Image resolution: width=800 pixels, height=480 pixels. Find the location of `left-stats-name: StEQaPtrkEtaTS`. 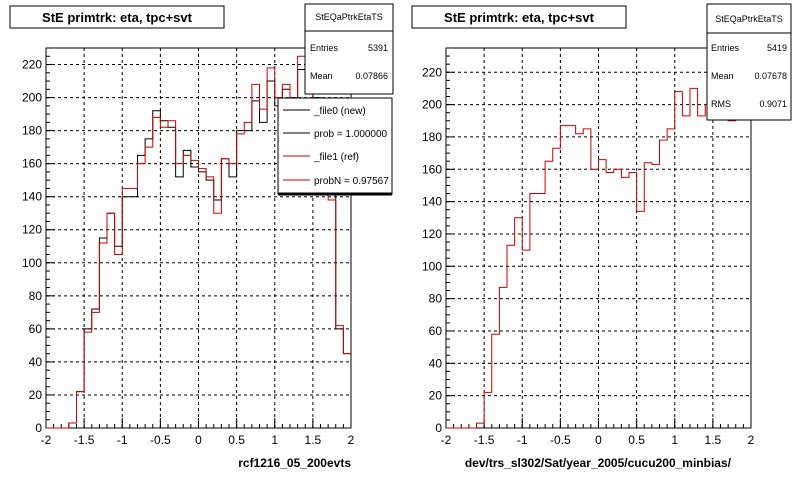

left-stats-name: StEQaPtrkEtaTS is located at coordinates (349, 17).